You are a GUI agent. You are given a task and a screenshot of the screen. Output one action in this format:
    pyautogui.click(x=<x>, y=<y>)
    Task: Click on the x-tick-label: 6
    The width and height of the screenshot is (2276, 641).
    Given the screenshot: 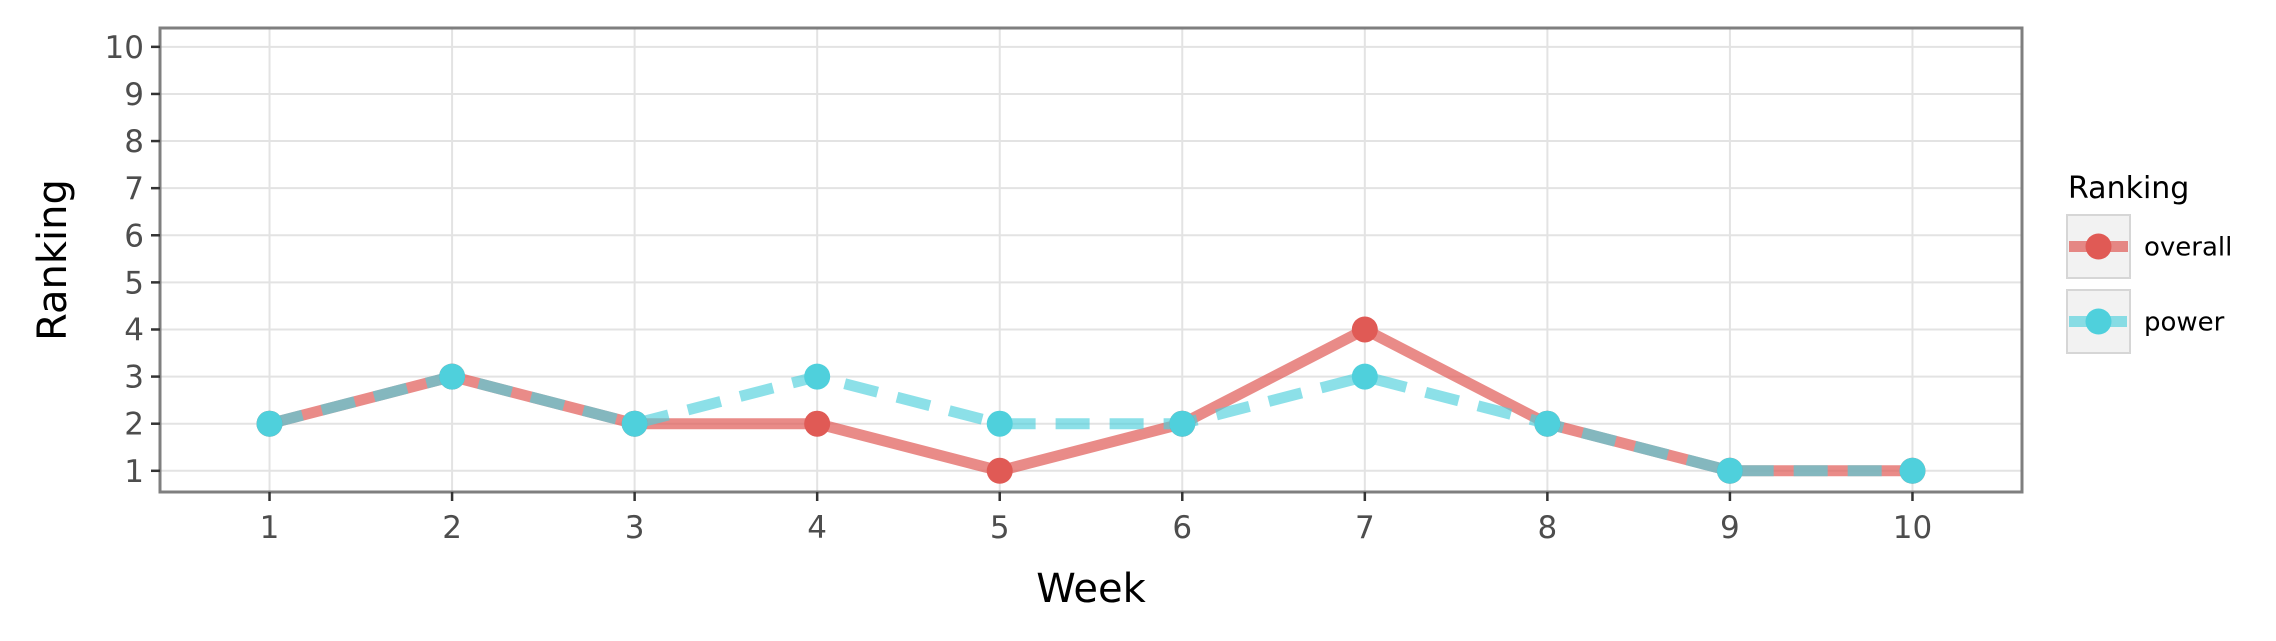 What is the action you would take?
    pyautogui.click(x=1182, y=528)
    